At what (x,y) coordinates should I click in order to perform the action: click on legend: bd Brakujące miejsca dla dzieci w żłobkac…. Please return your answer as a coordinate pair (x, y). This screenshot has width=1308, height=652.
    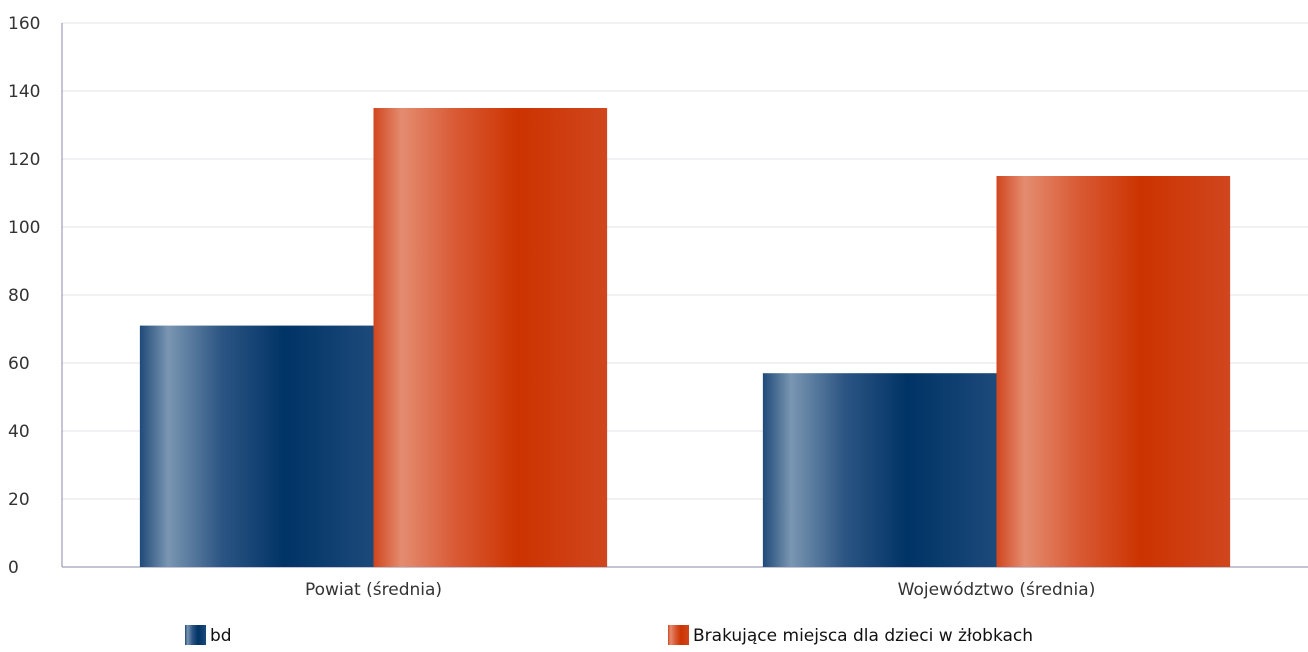
    Looking at the image, I should click on (609, 635).